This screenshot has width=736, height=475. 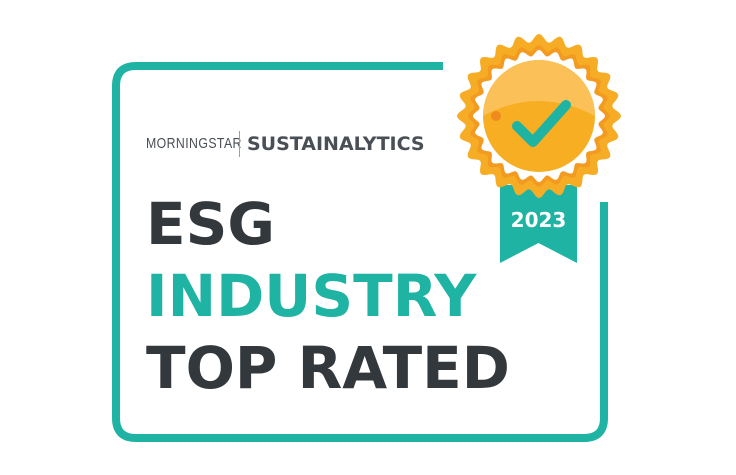 I want to click on ribbon, so click(x=538, y=224).